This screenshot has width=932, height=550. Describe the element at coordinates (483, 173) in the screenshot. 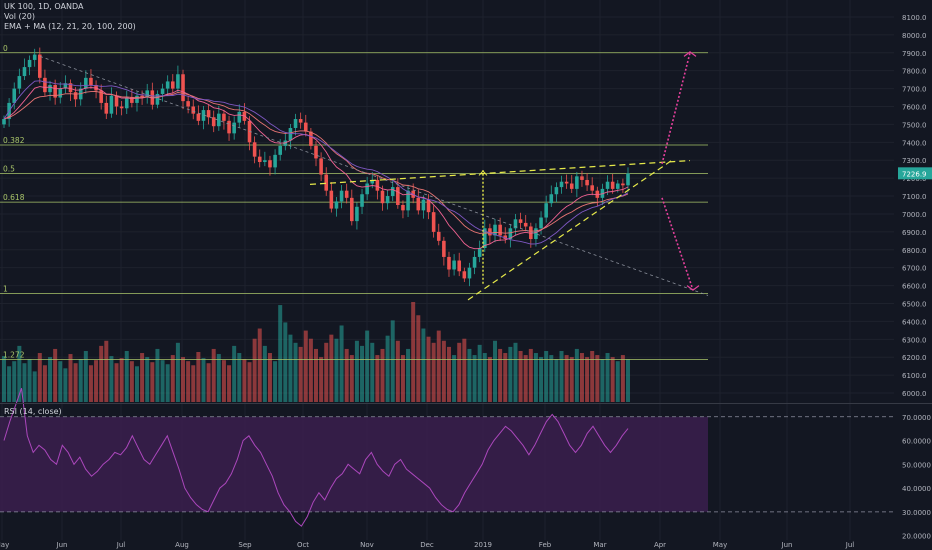

I see `measure-arrow-icon` at that location.